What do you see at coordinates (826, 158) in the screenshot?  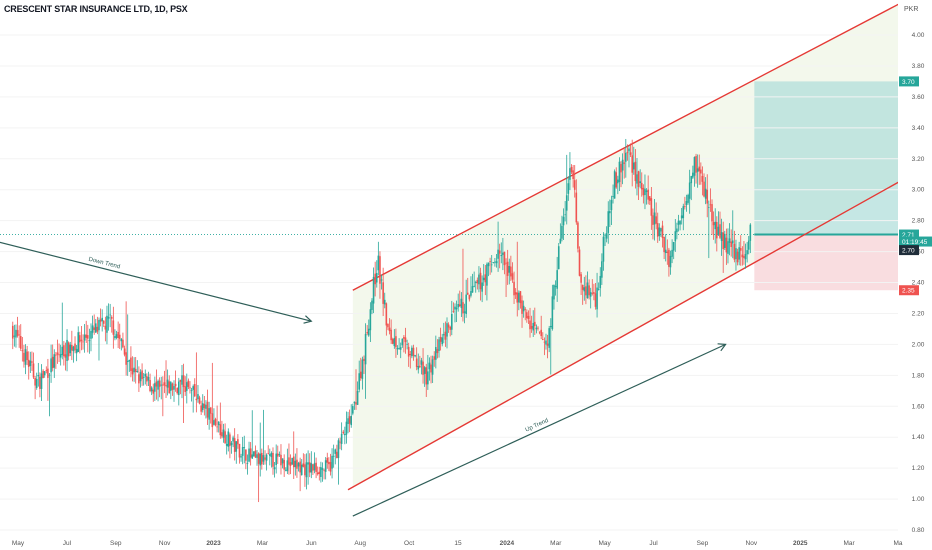 I see `target-zone` at bounding box center [826, 158].